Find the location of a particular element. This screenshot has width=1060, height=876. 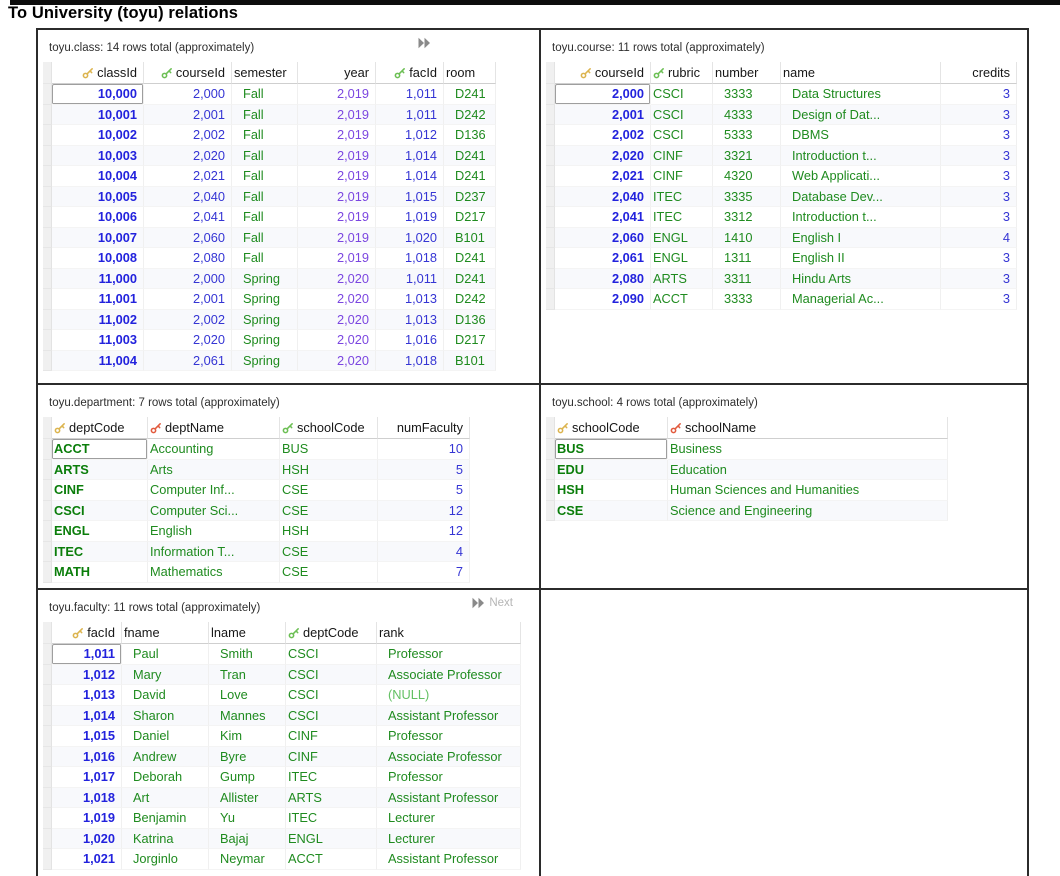

cell-class-classId: 10,004 is located at coordinates (98, 176).